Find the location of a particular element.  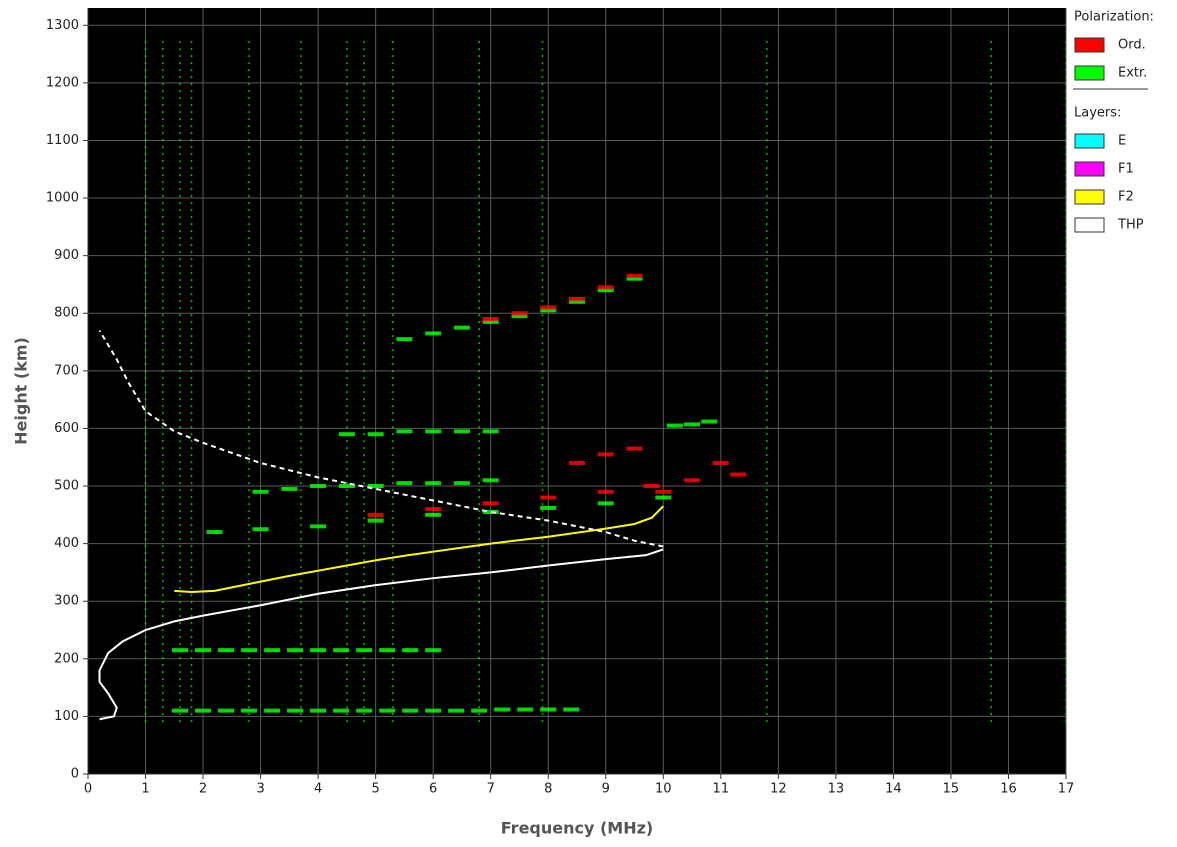

x-tick-label: 15 is located at coordinates (951, 789).